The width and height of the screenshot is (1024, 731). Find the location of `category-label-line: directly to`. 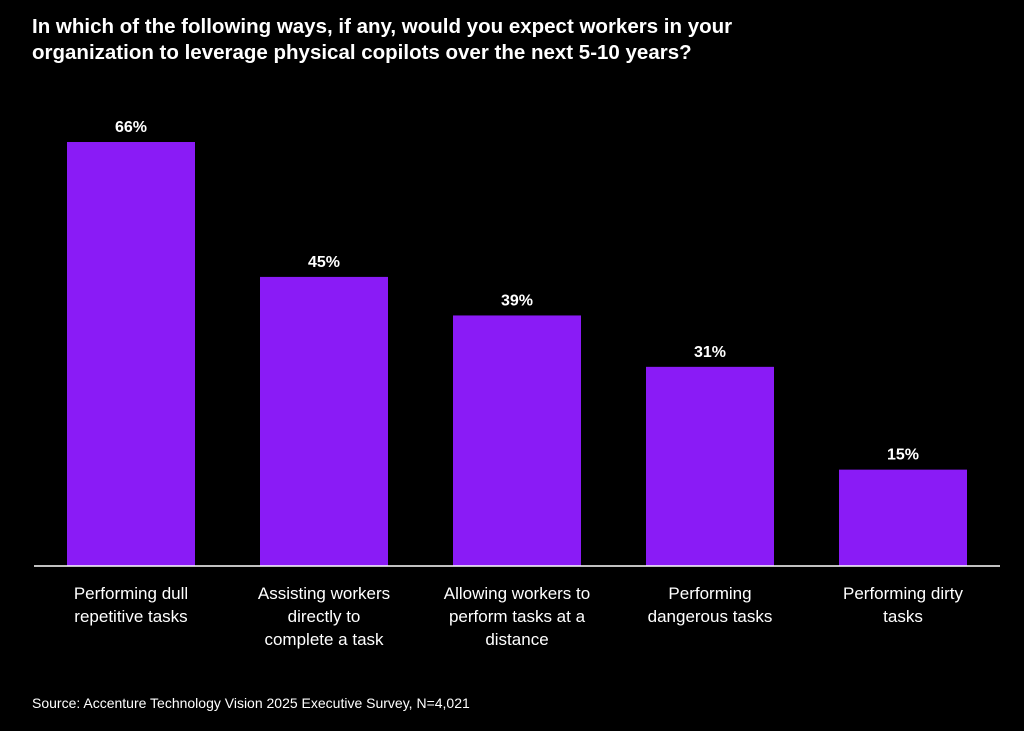

category-label-line: directly to is located at coordinates (324, 616).